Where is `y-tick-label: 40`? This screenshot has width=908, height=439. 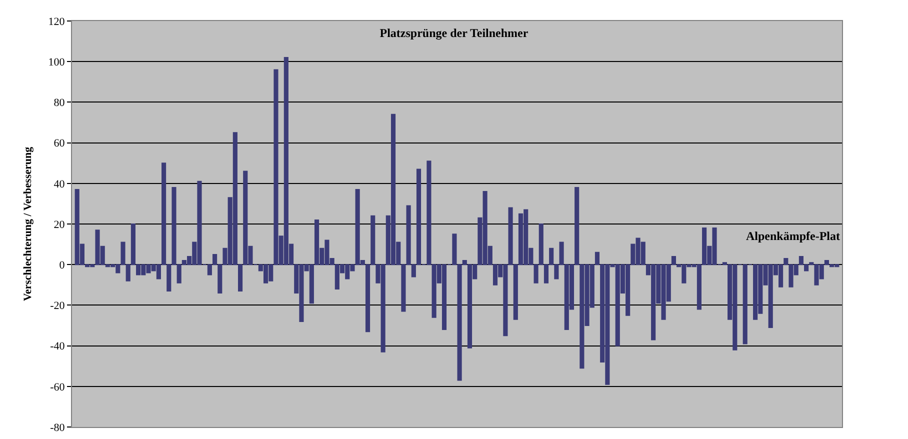 y-tick-label: 40 is located at coordinates (60, 184).